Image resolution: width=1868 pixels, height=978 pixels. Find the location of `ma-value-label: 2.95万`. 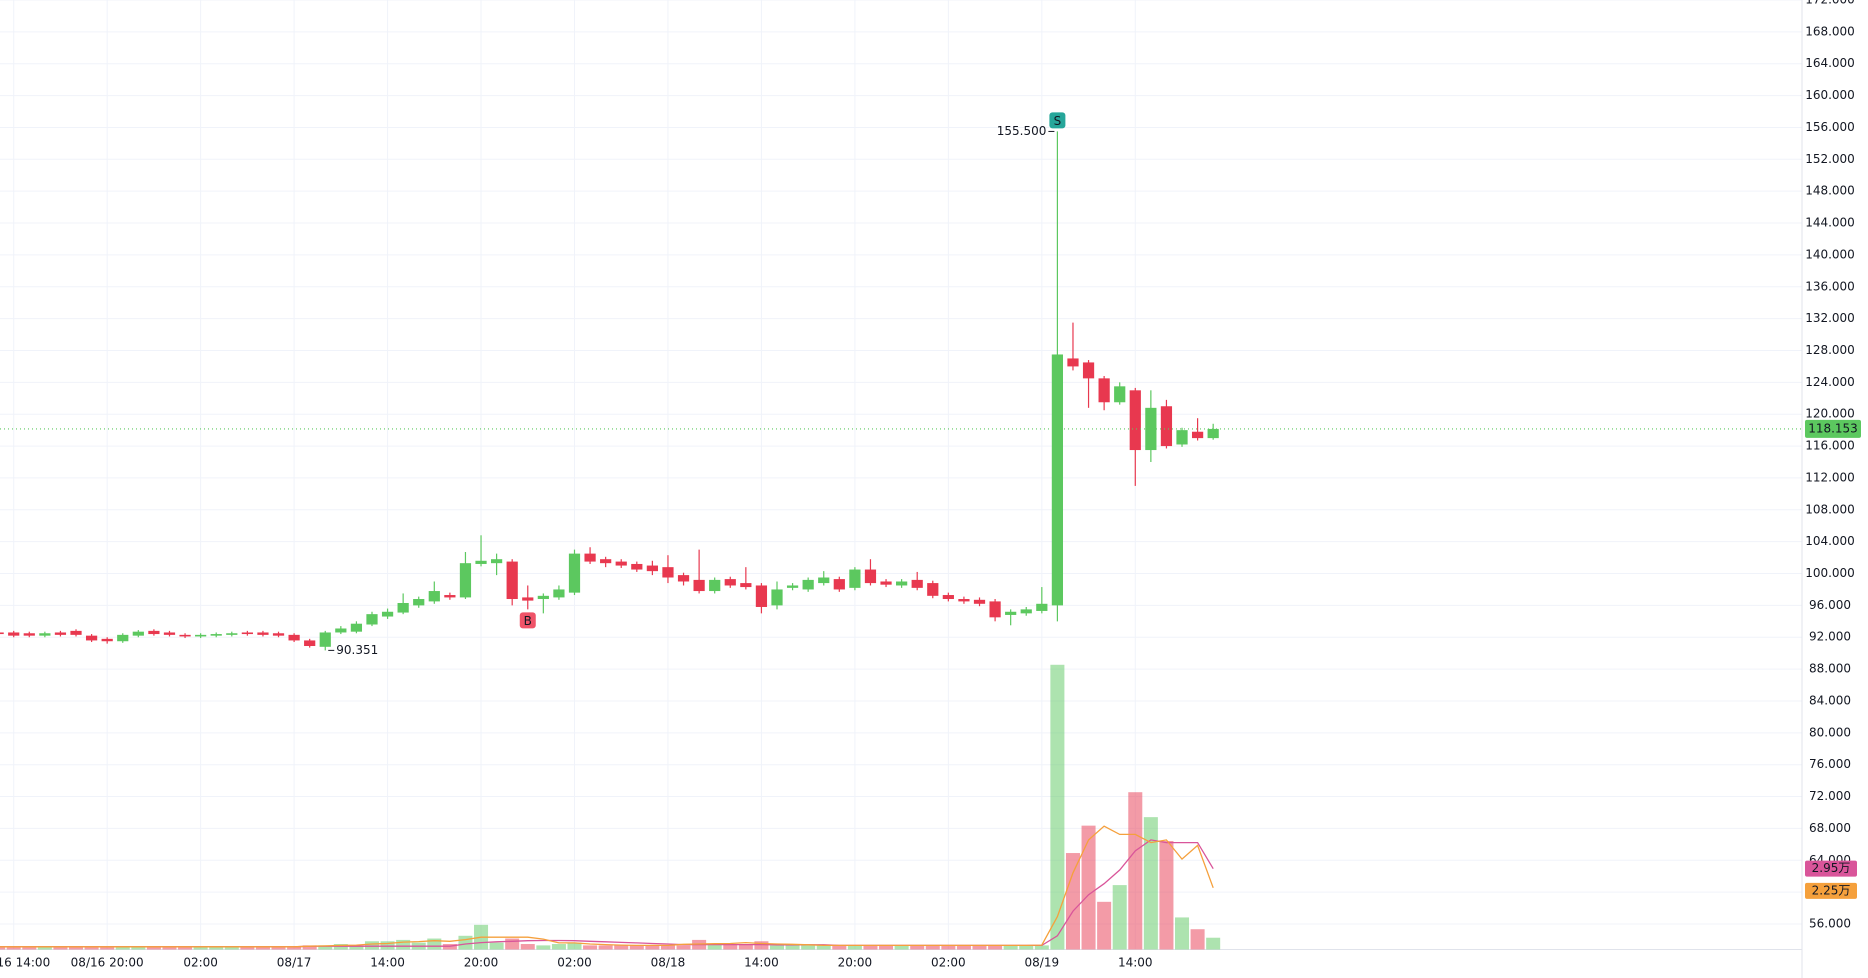

ma-value-label: 2.95万 is located at coordinates (1831, 868).